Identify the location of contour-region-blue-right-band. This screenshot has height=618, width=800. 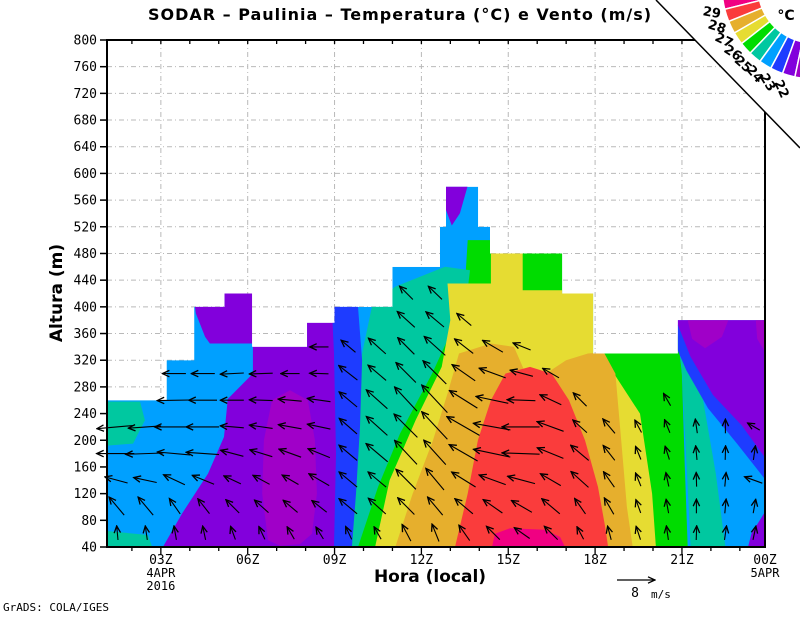
(718, 397).